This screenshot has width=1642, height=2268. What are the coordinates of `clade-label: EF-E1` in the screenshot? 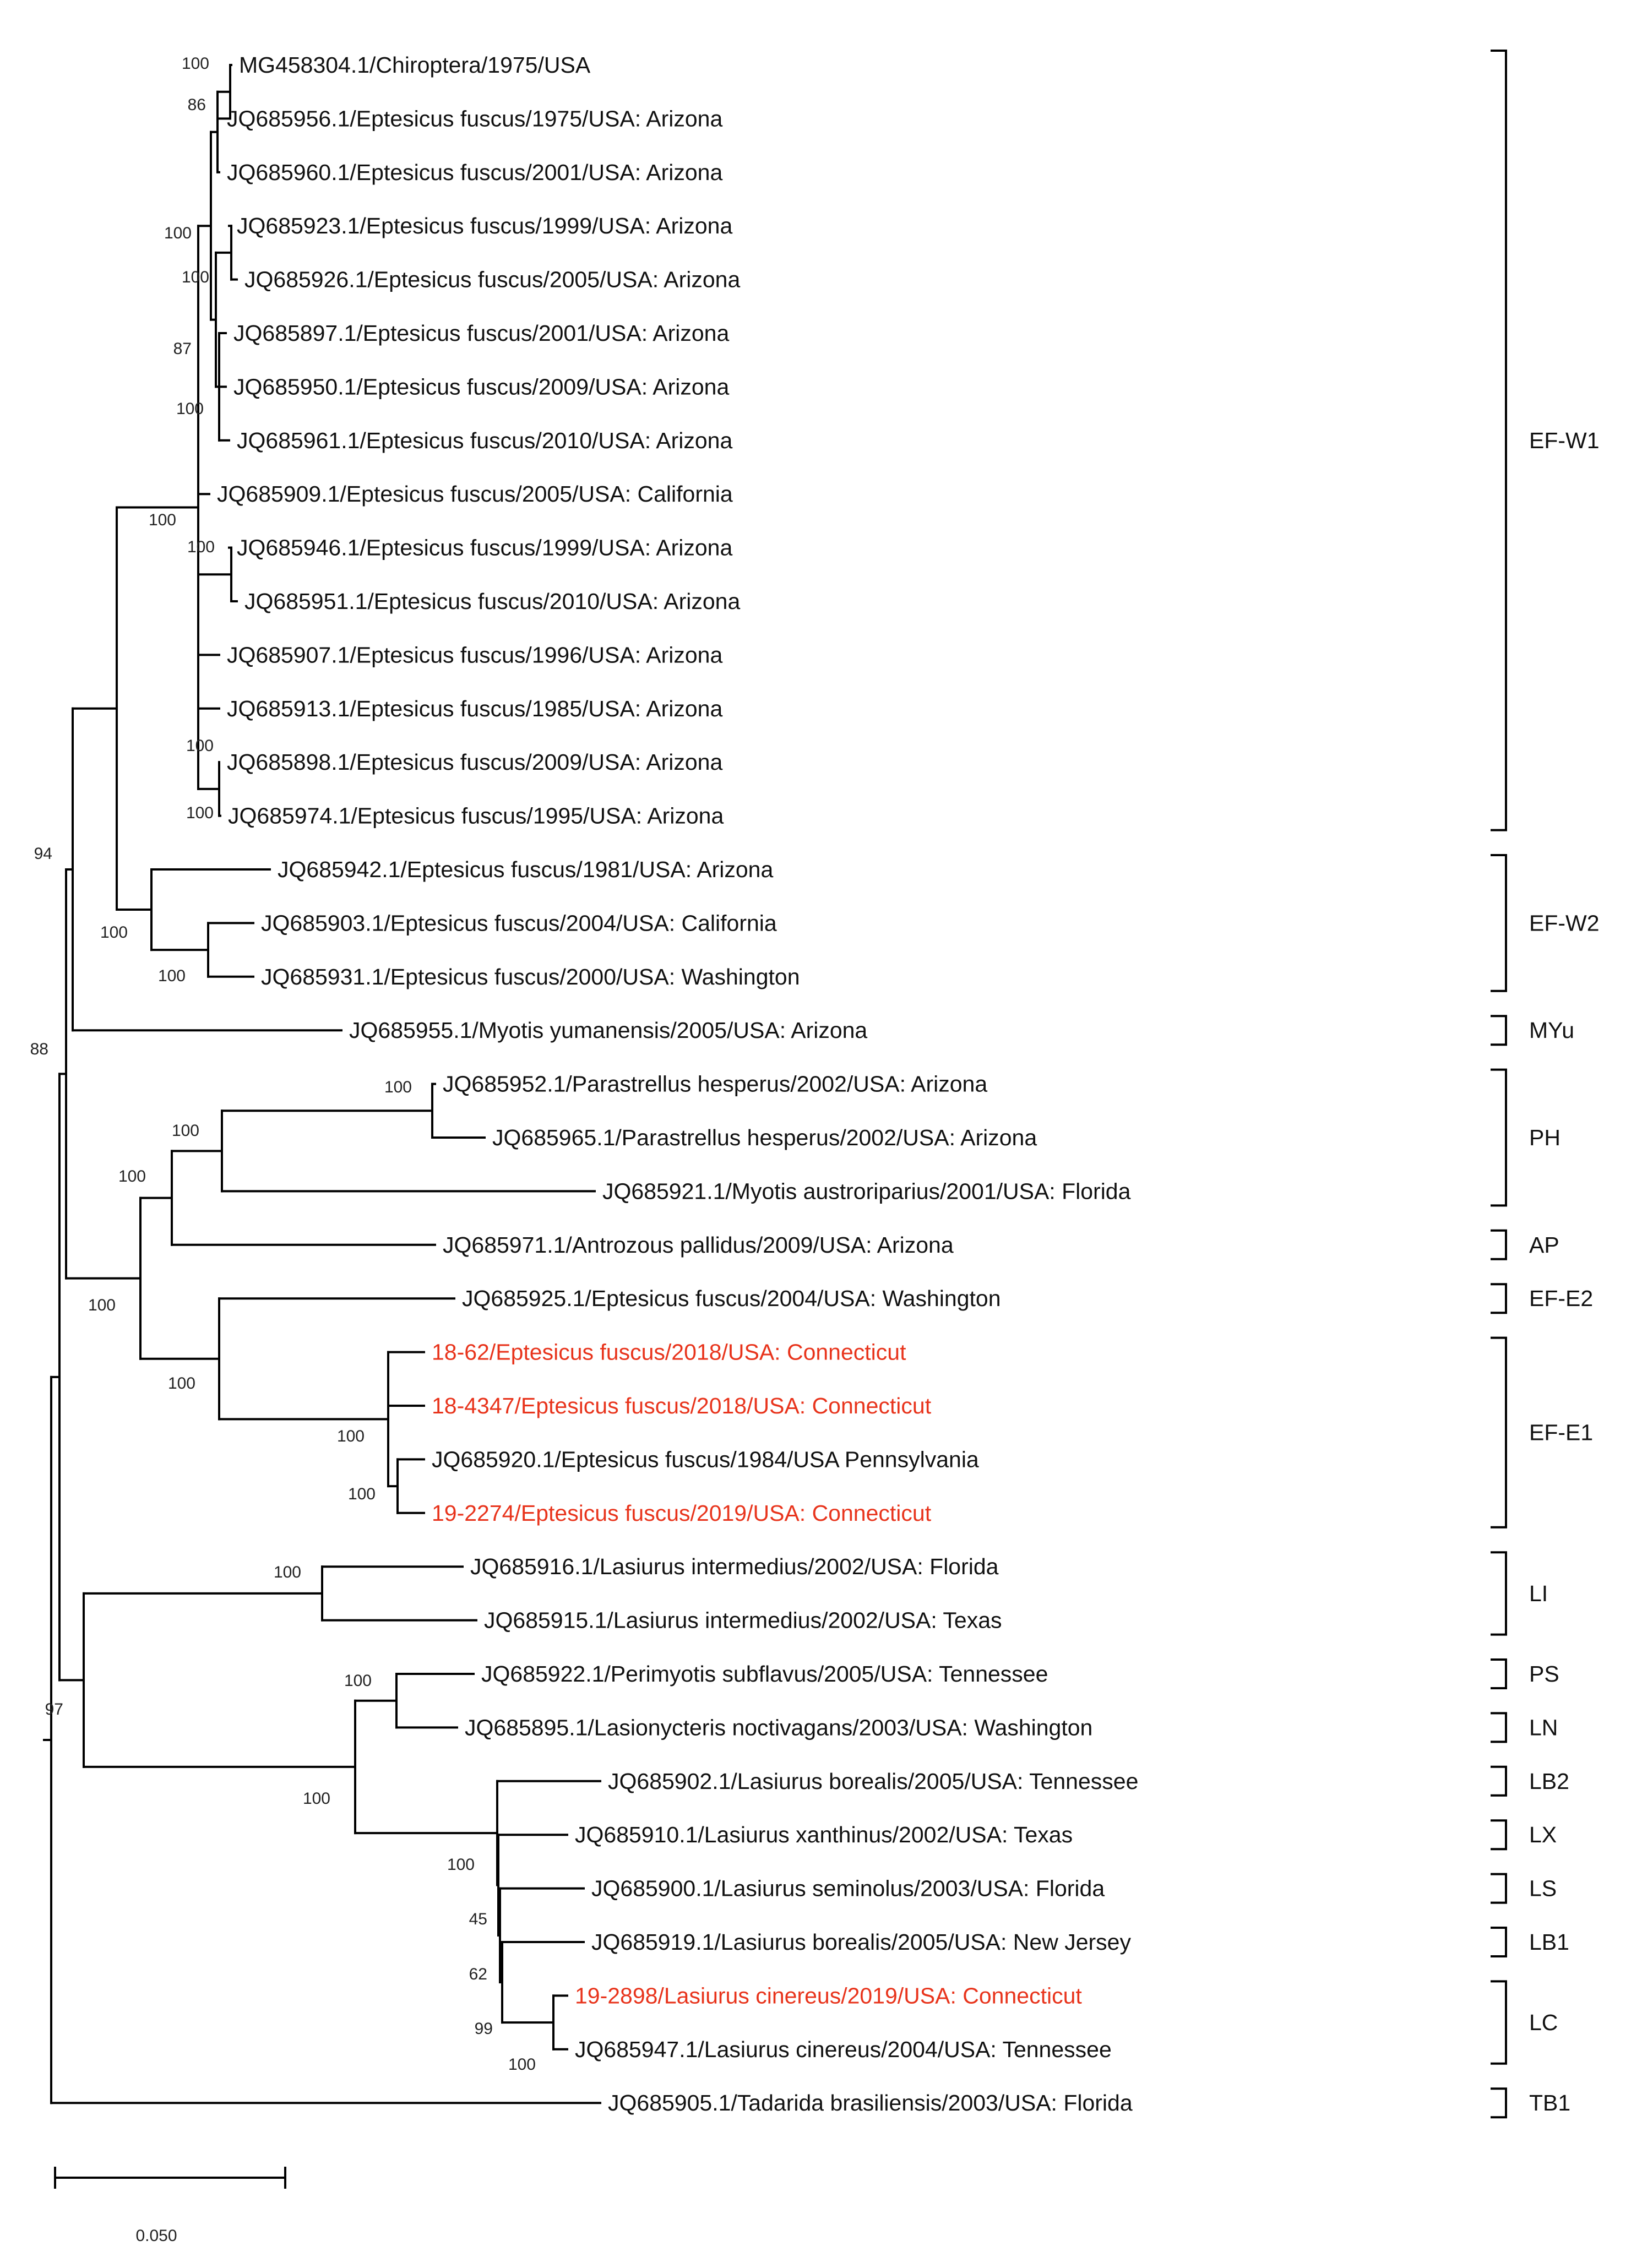 It's located at (1561, 1432).